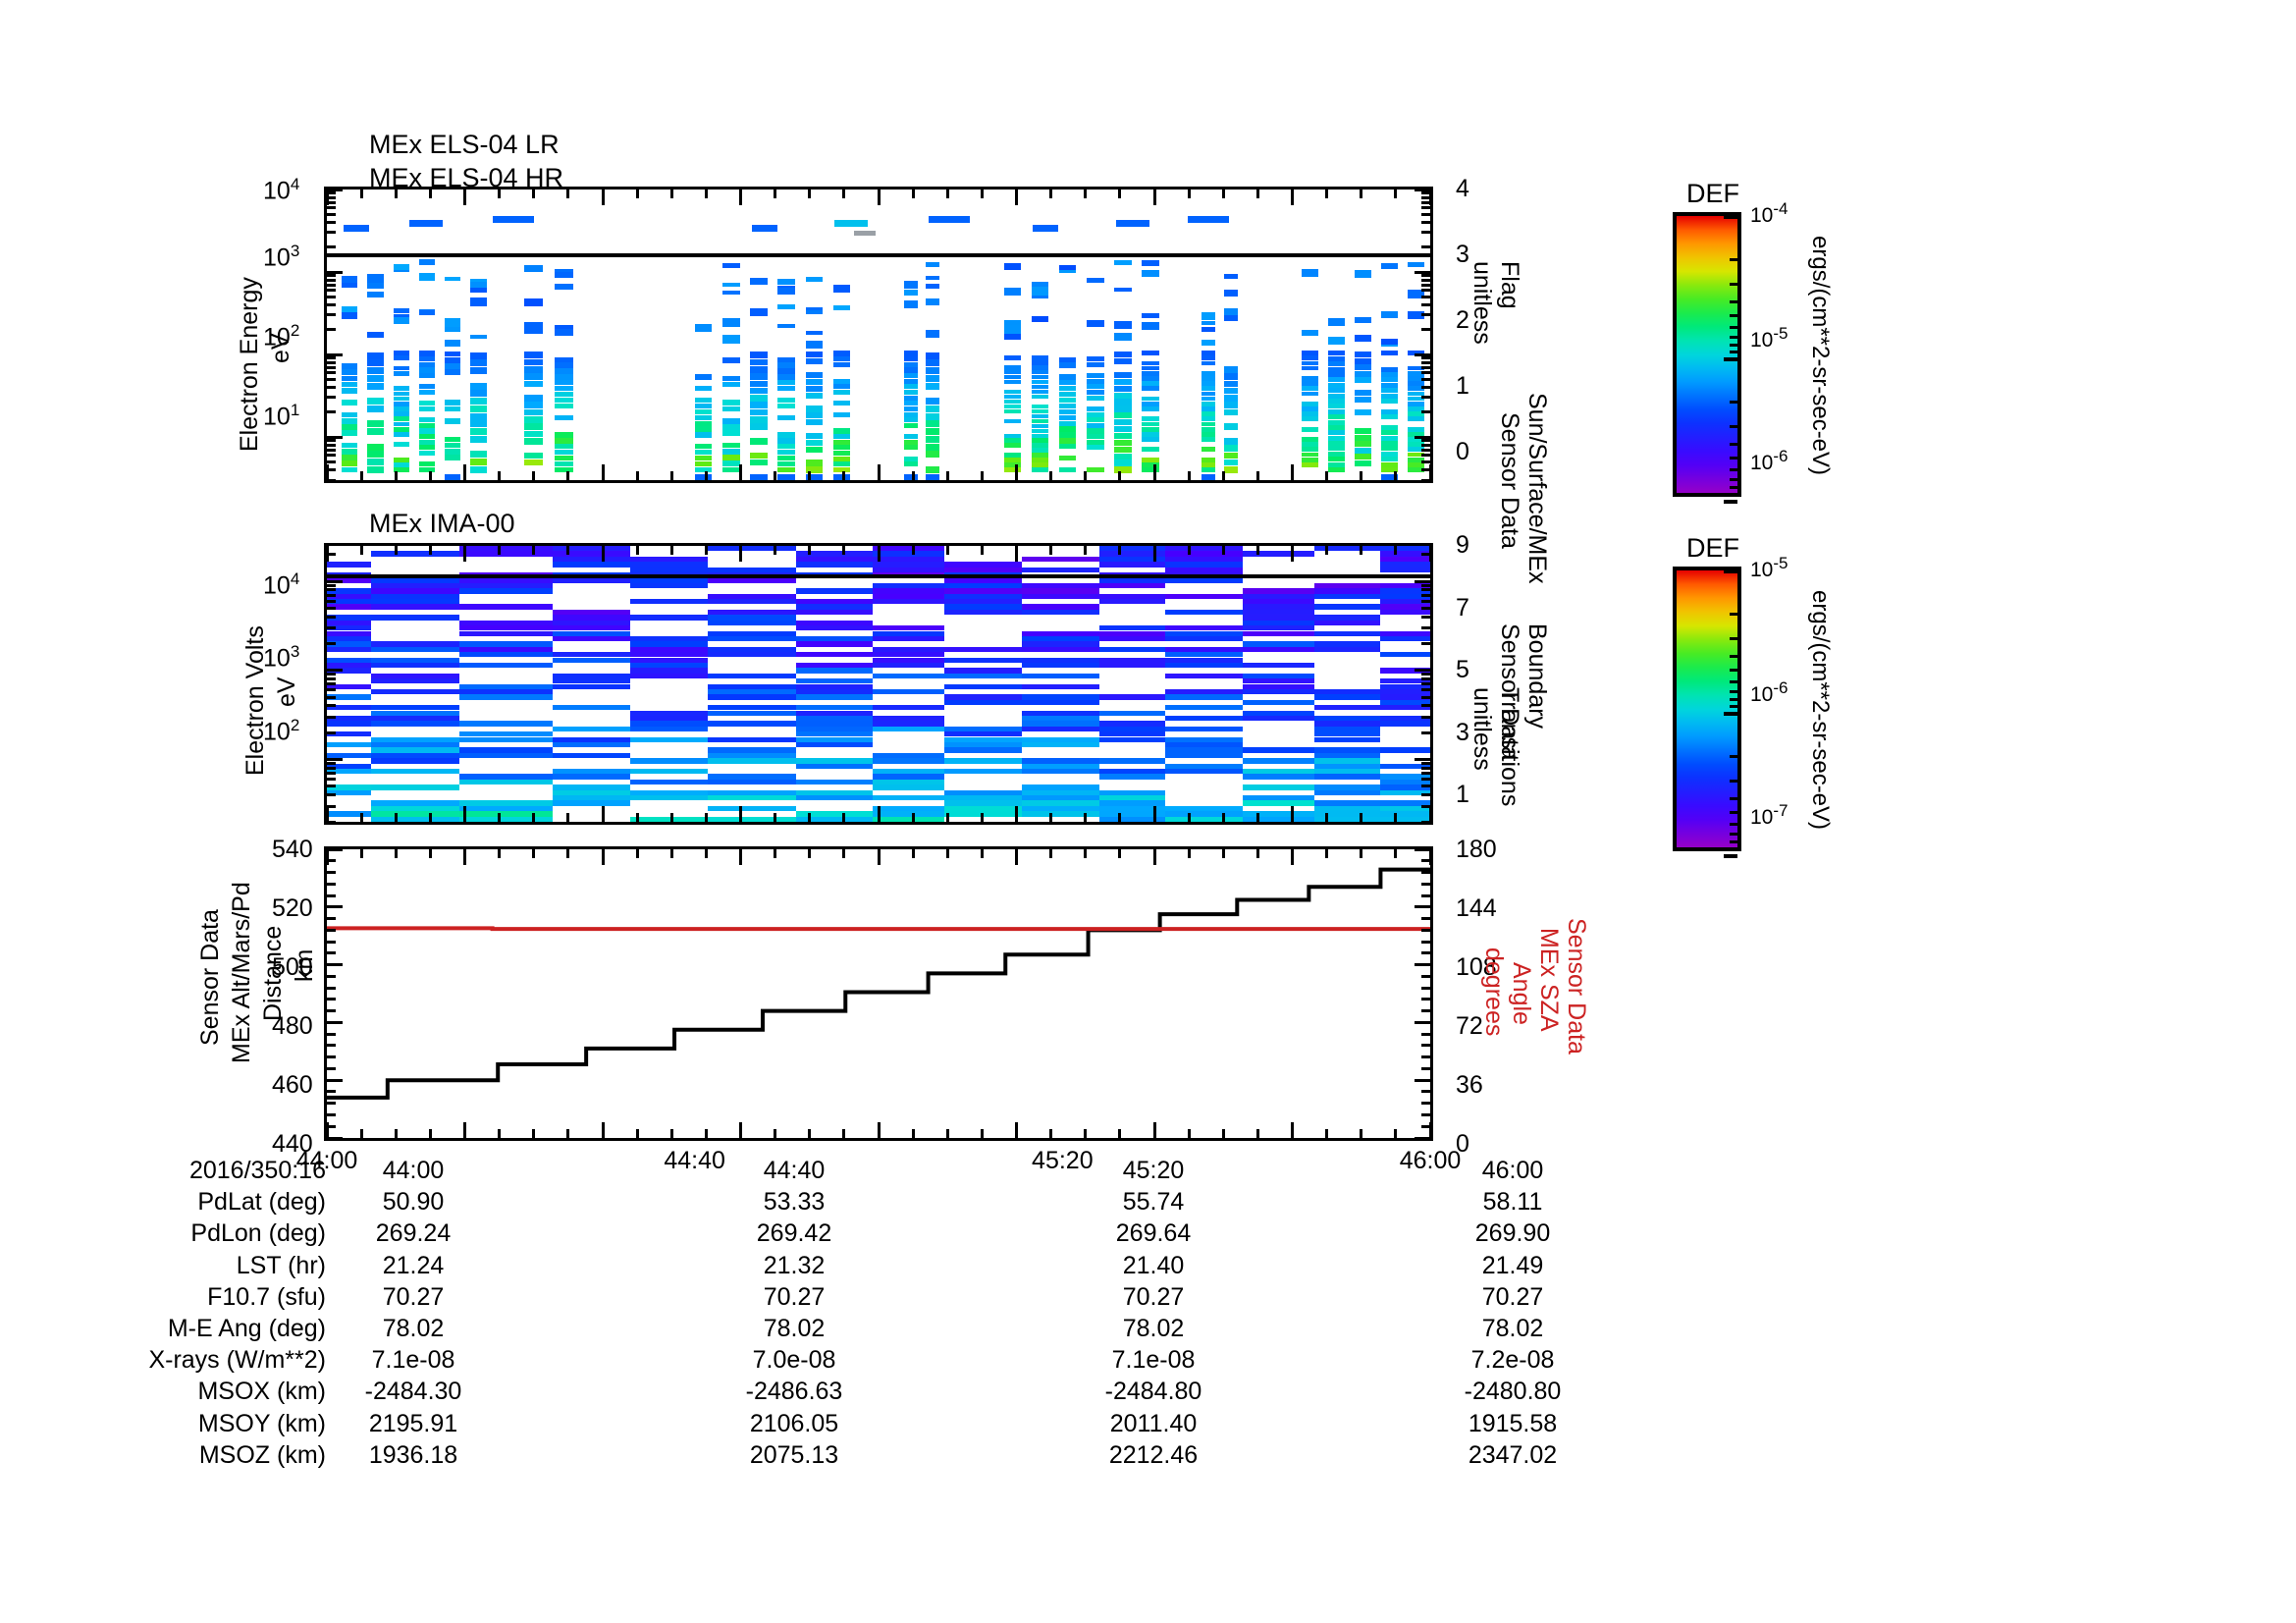 The image size is (2296, 1623). What do you see at coordinates (1153, 1265) in the screenshot?
I see `table-cell: 21.40` at bounding box center [1153, 1265].